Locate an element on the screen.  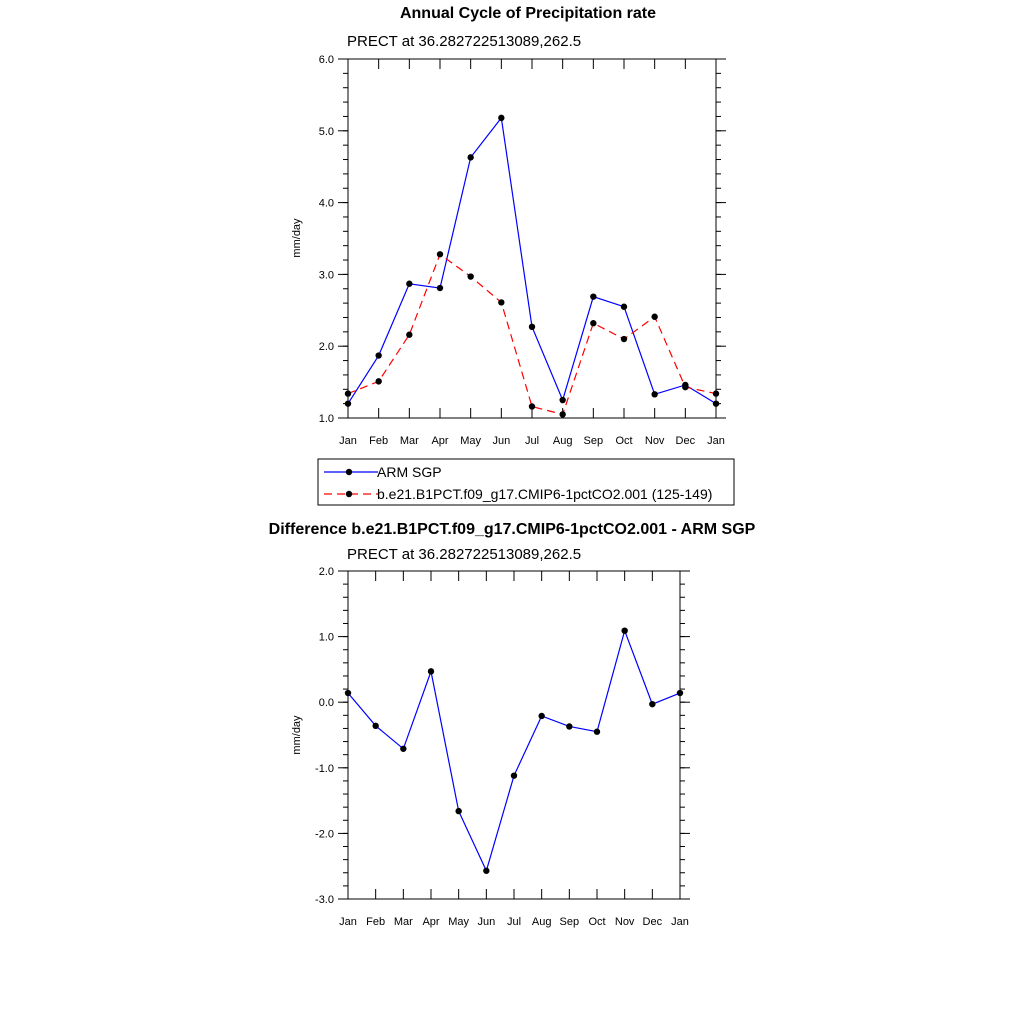
y-tick-label: 3.0 is located at coordinates (326, 275).